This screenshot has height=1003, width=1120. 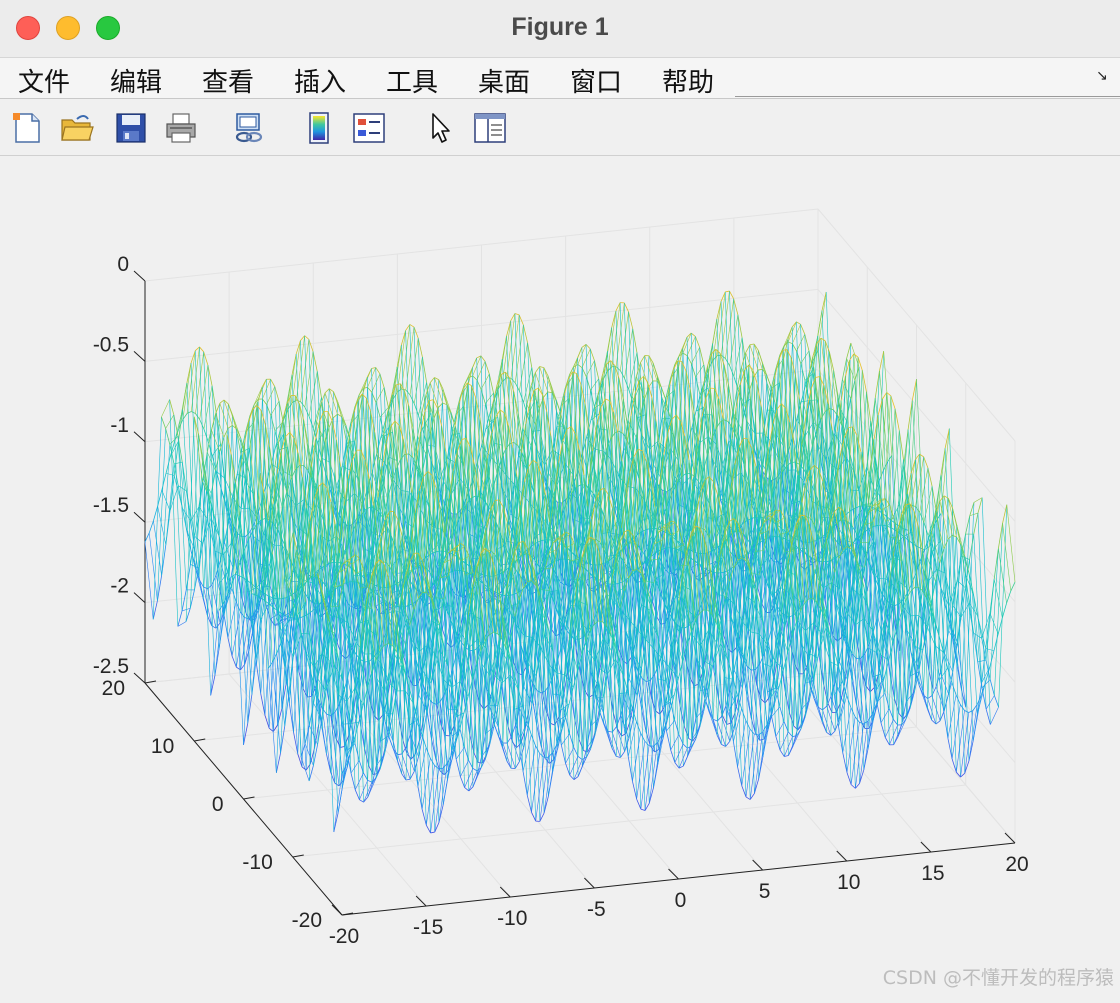 I want to click on menu-insert: 插入, so click(x=320, y=80).